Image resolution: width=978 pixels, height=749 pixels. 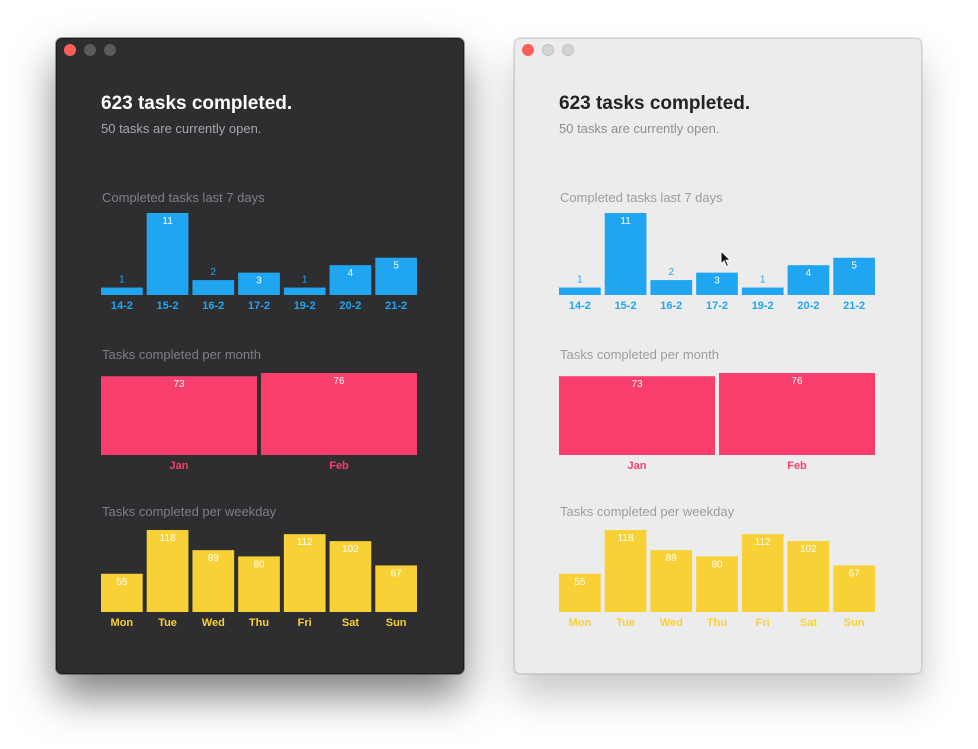 What do you see at coordinates (168, 538) in the screenshot?
I see `value-label-tue: 118` at bounding box center [168, 538].